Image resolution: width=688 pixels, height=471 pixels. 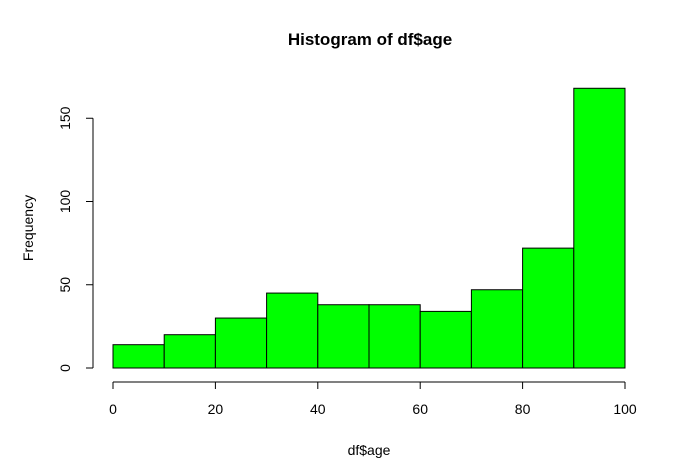 What do you see at coordinates (113, 409) in the screenshot?
I see `x-tick-label: 0` at bounding box center [113, 409].